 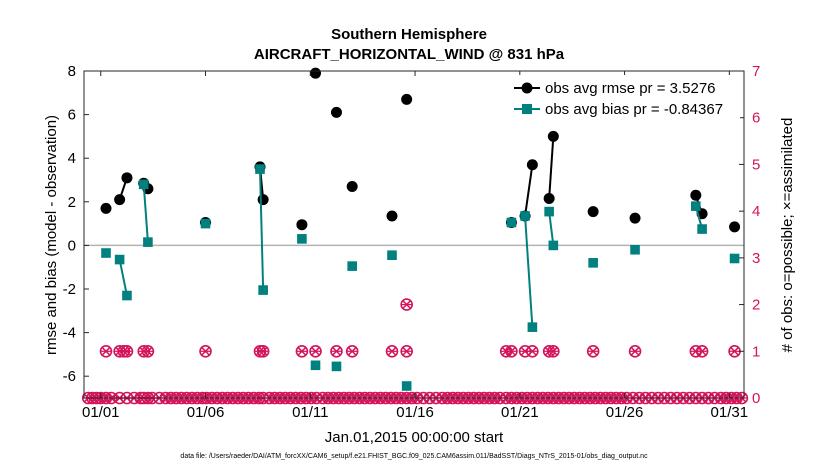 What do you see at coordinates (101, 412) in the screenshot?
I see `x-tick-label: 01/01` at bounding box center [101, 412].